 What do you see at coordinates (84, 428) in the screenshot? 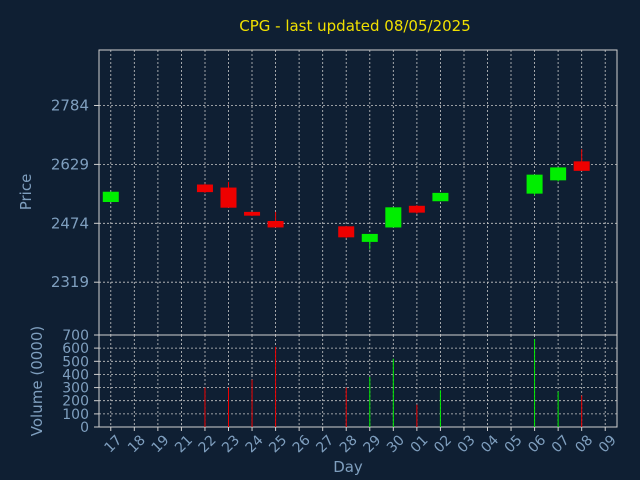
I see `volume-tick-label: 0` at bounding box center [84, 428].